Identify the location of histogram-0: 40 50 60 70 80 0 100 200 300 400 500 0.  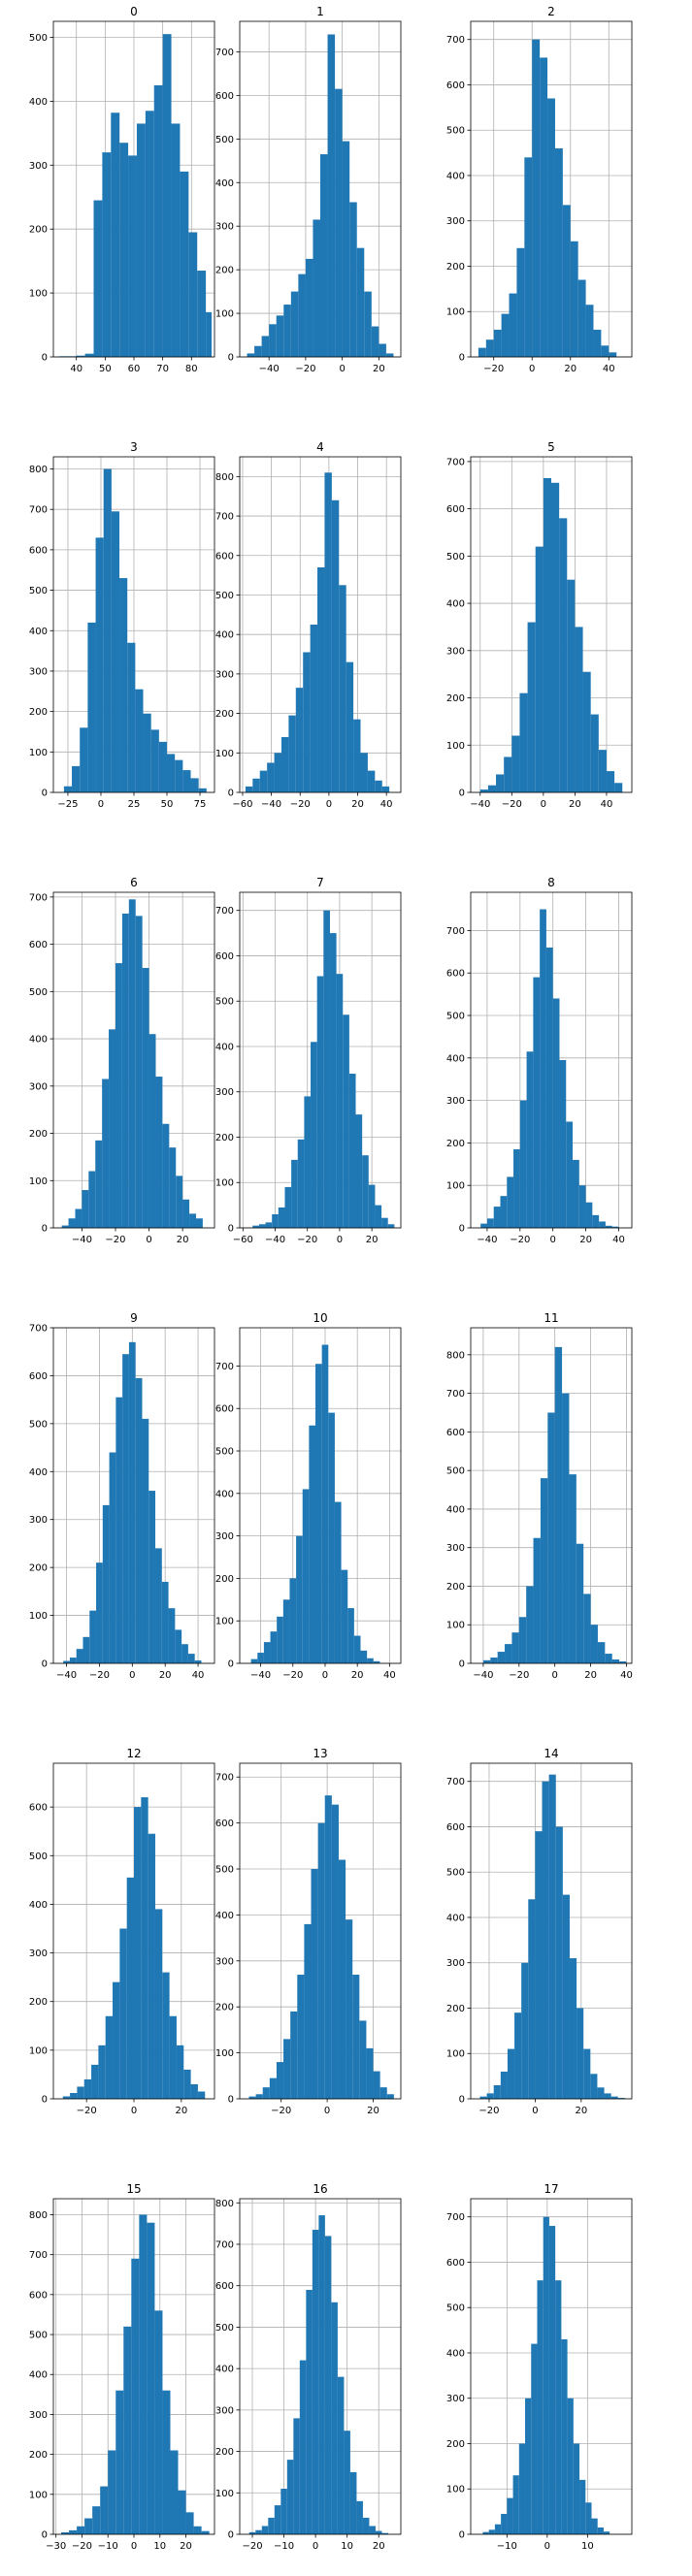
(122, 189).